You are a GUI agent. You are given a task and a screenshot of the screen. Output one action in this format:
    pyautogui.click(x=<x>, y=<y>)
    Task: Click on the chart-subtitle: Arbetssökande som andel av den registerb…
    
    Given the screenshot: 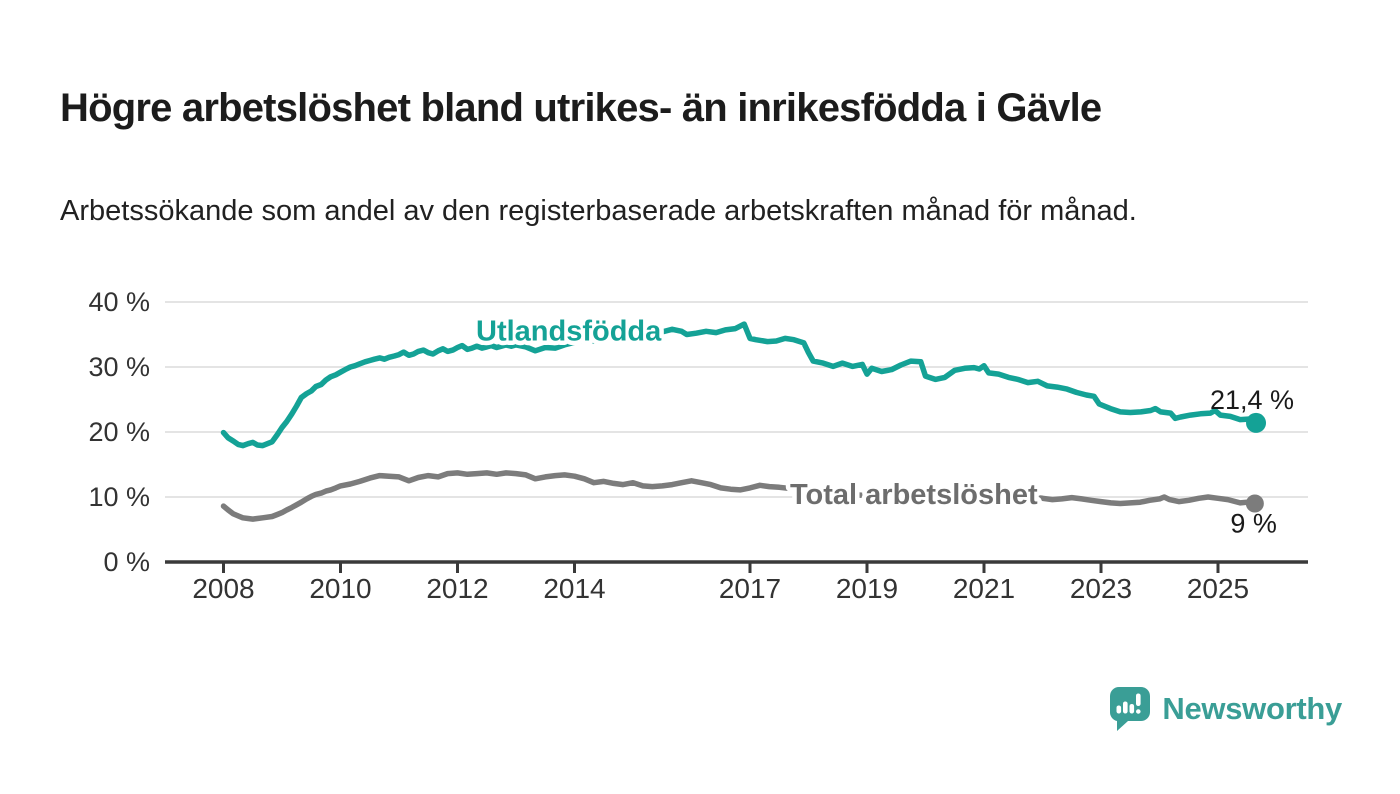 What is the action you would take?
    pyautogui.click(x=598, y=211)
    